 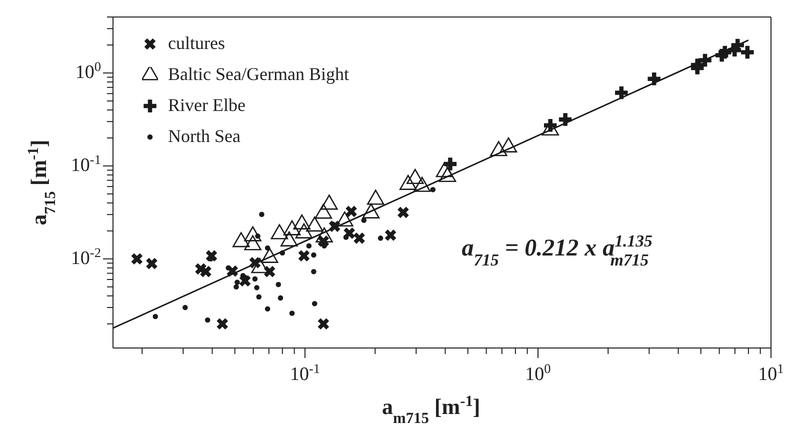 What do you see at coordinates (431, 409) in the screenshot?
I see `x-axis-title: a$_{m715}$ [m$^{-1}$]` at bounding box center [431, 409].